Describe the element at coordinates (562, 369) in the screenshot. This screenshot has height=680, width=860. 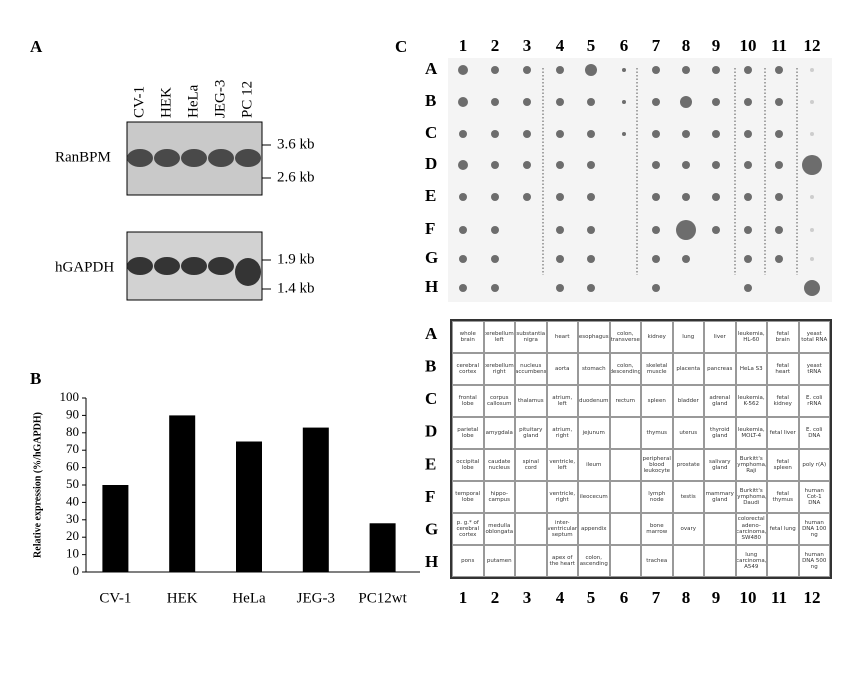
I see `tissue-cell: aorta` at that location.